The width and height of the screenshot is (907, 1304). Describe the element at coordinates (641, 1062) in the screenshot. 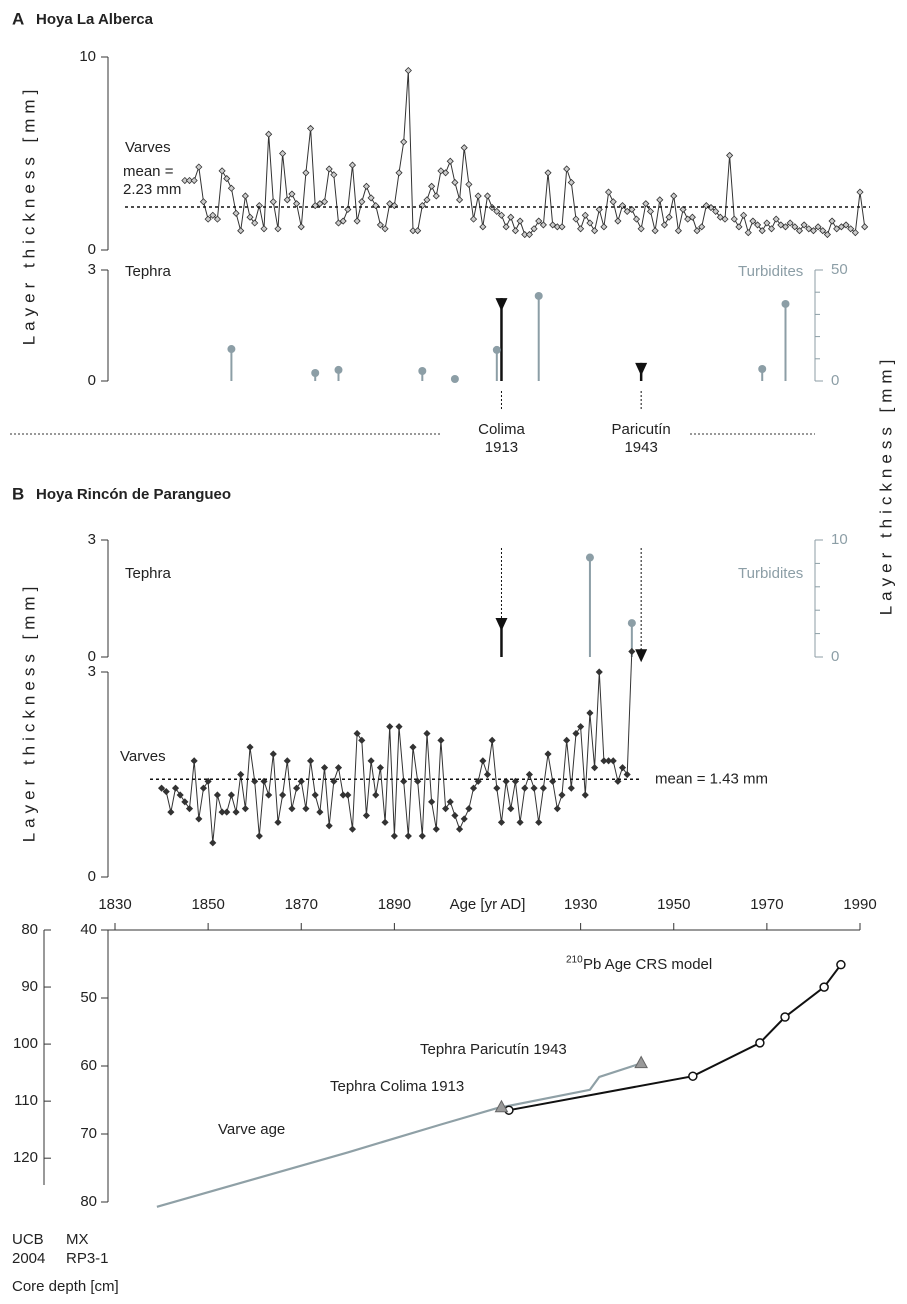

I see `tephra-point` at that location.